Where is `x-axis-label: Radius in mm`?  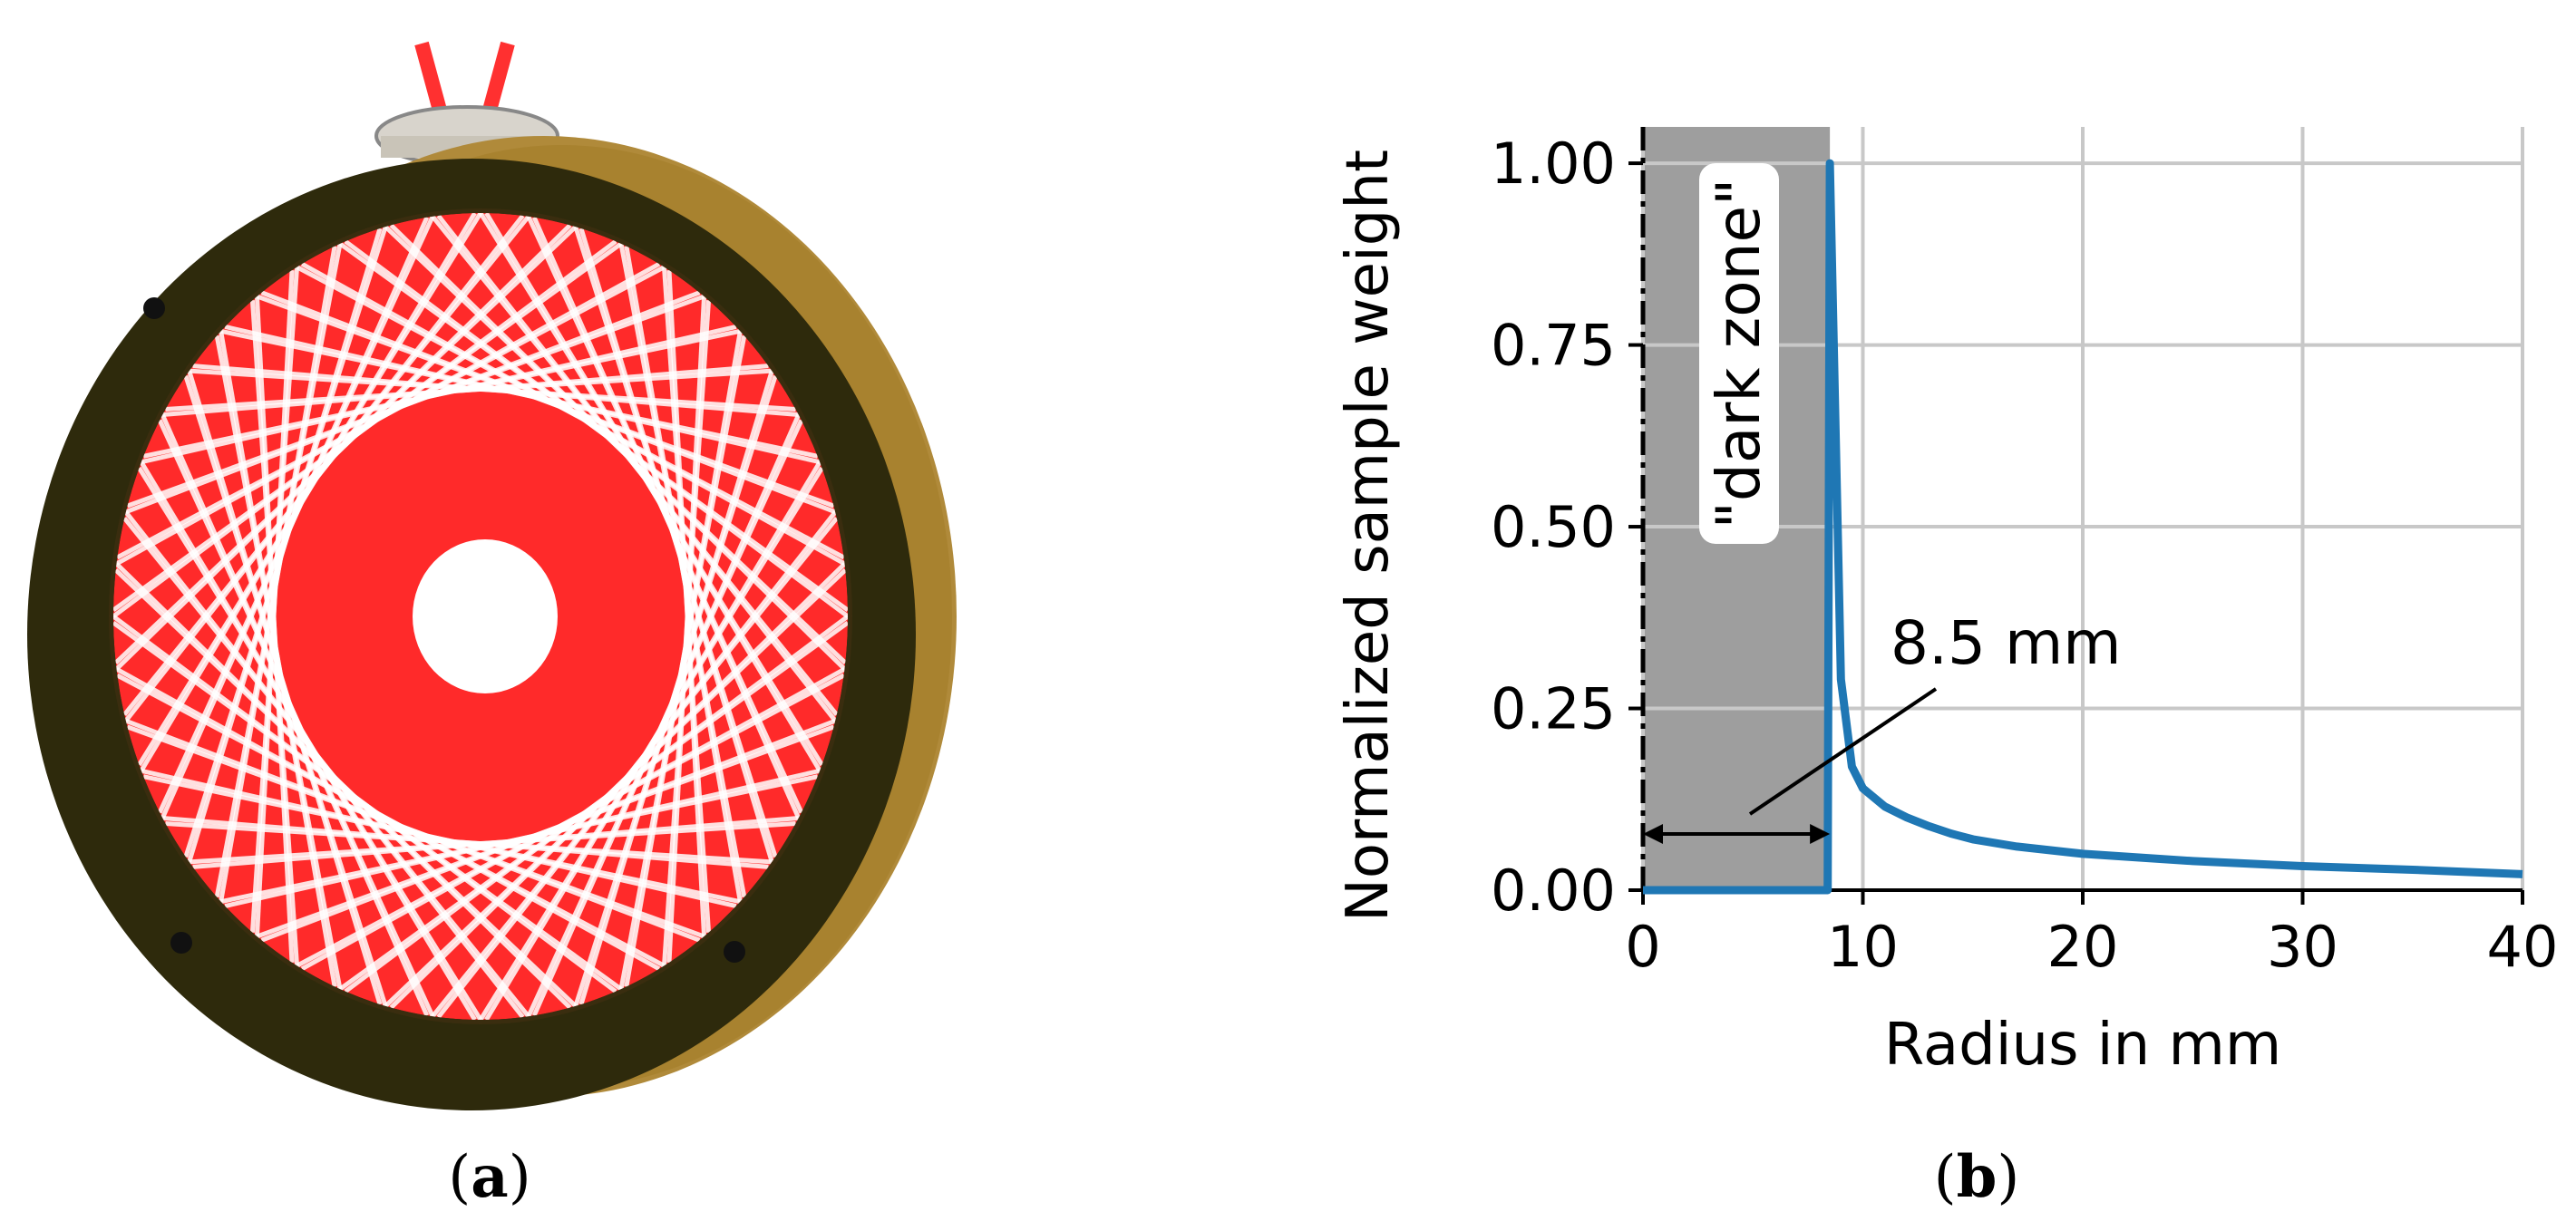 x-axis-label: Radius in mm is located at coordinates (2082, 1046).